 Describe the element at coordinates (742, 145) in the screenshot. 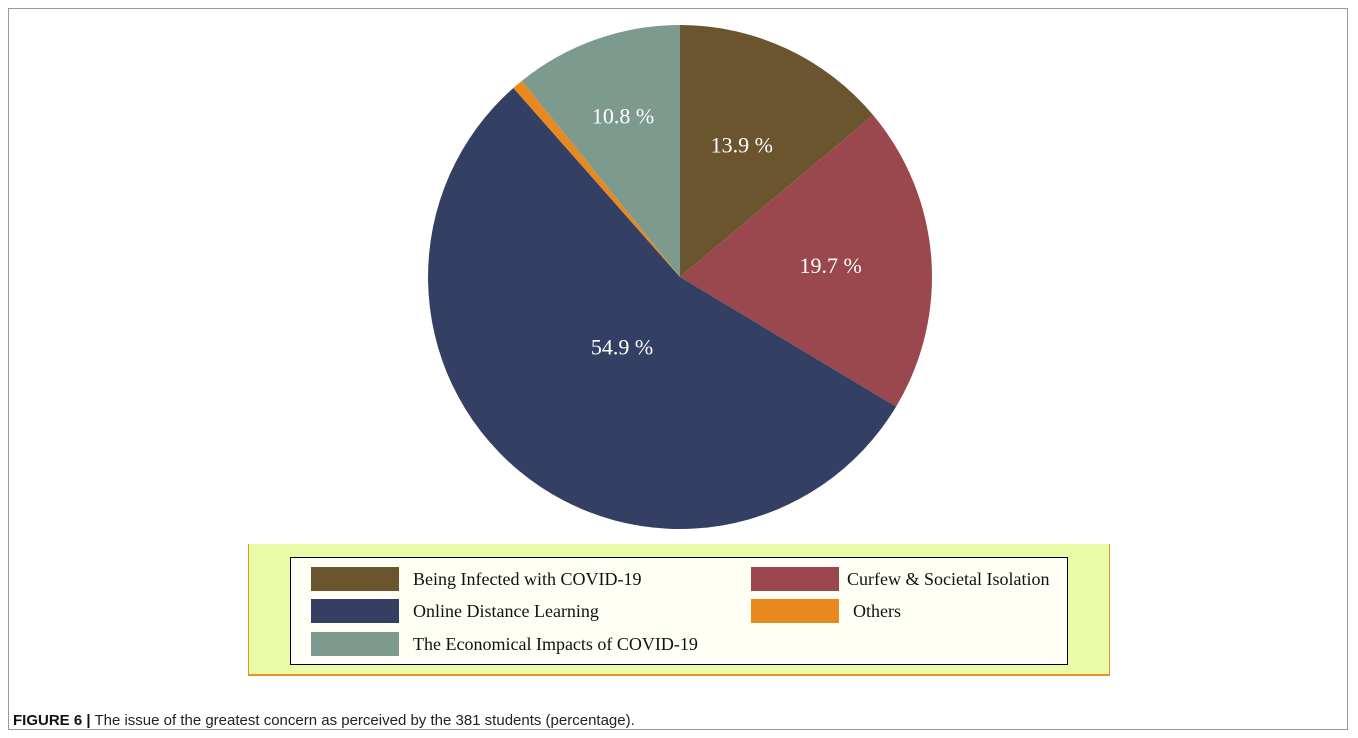

I see `slice-value-label: 13.9 %` at that location.